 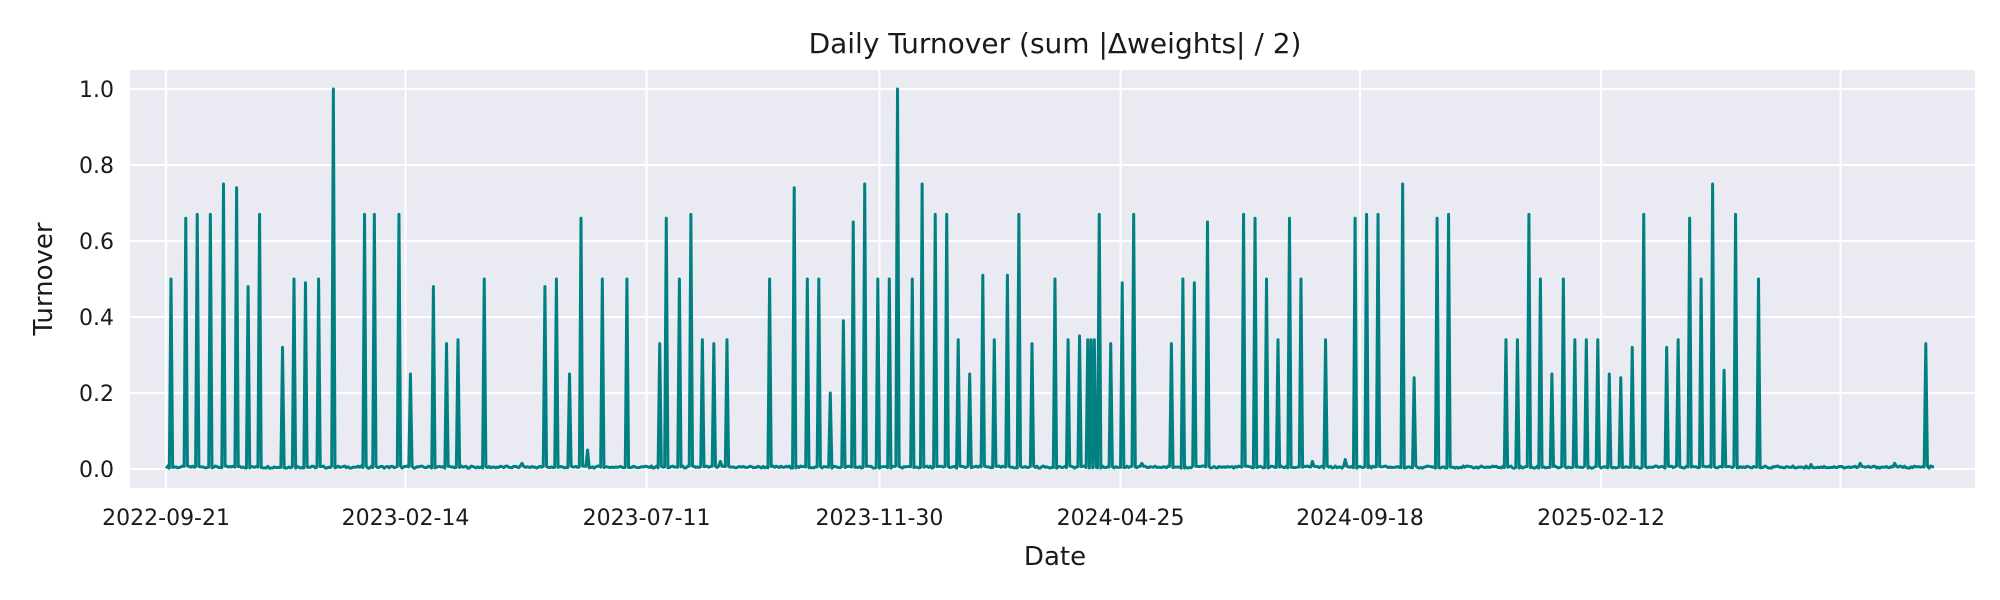 I want to click on y-tick-label: 0.0, so click(x=96, y=470).